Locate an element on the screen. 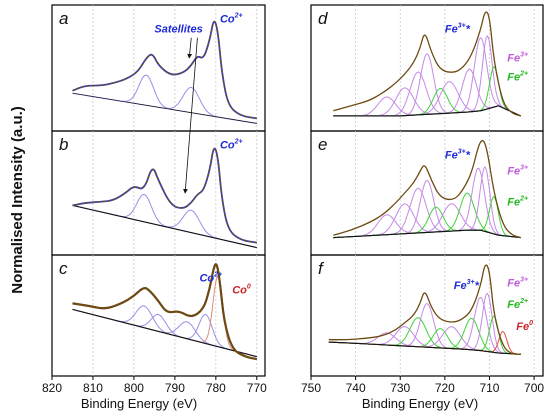  panel-letter-b: b is located at coordinates (63, 144).